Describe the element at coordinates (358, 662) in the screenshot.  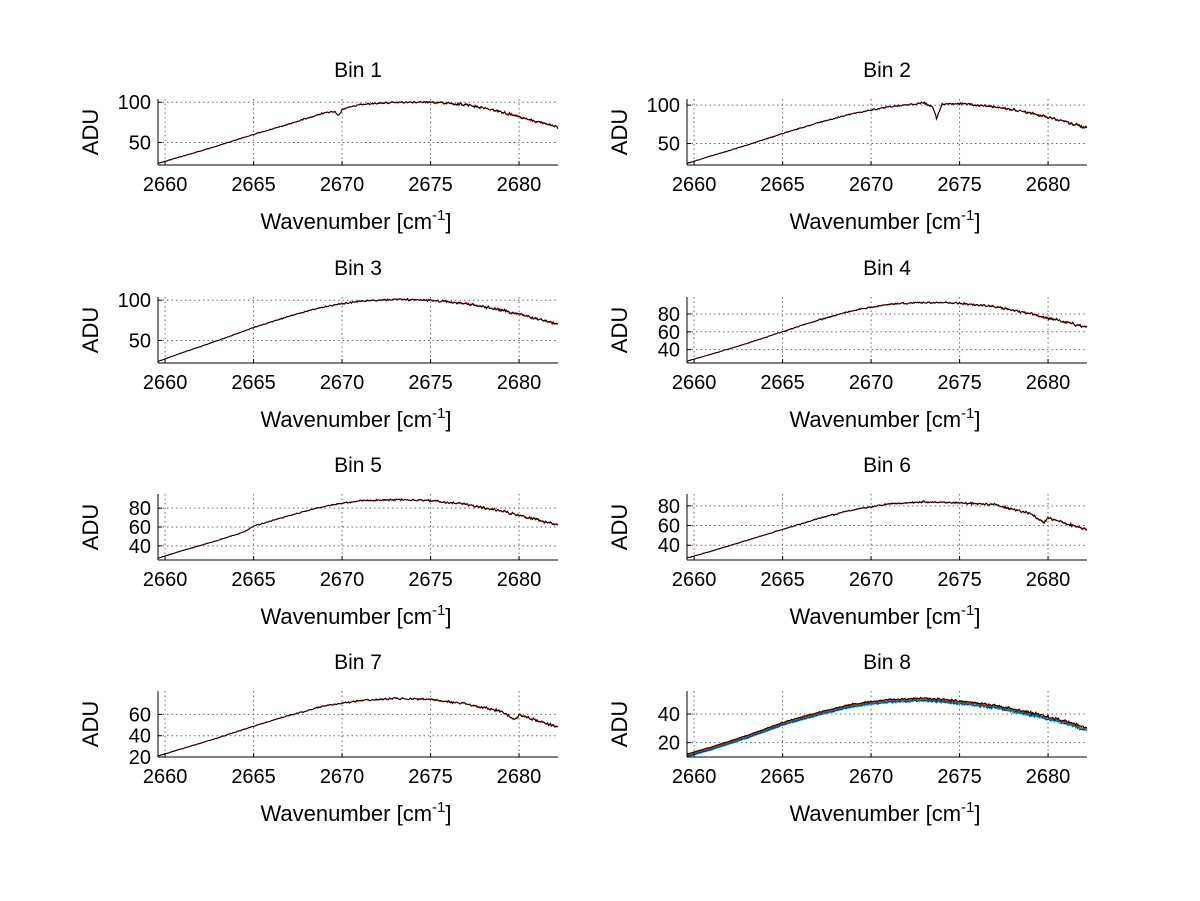
I see `subplot-title: Bin 7` at that location.